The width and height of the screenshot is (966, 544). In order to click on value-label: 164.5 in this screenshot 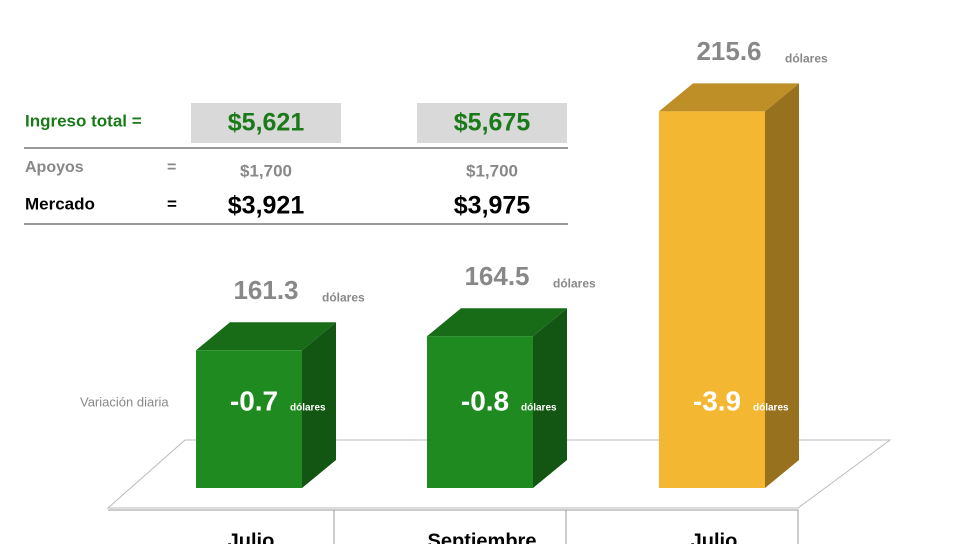, I will do `click(496, 276)`.